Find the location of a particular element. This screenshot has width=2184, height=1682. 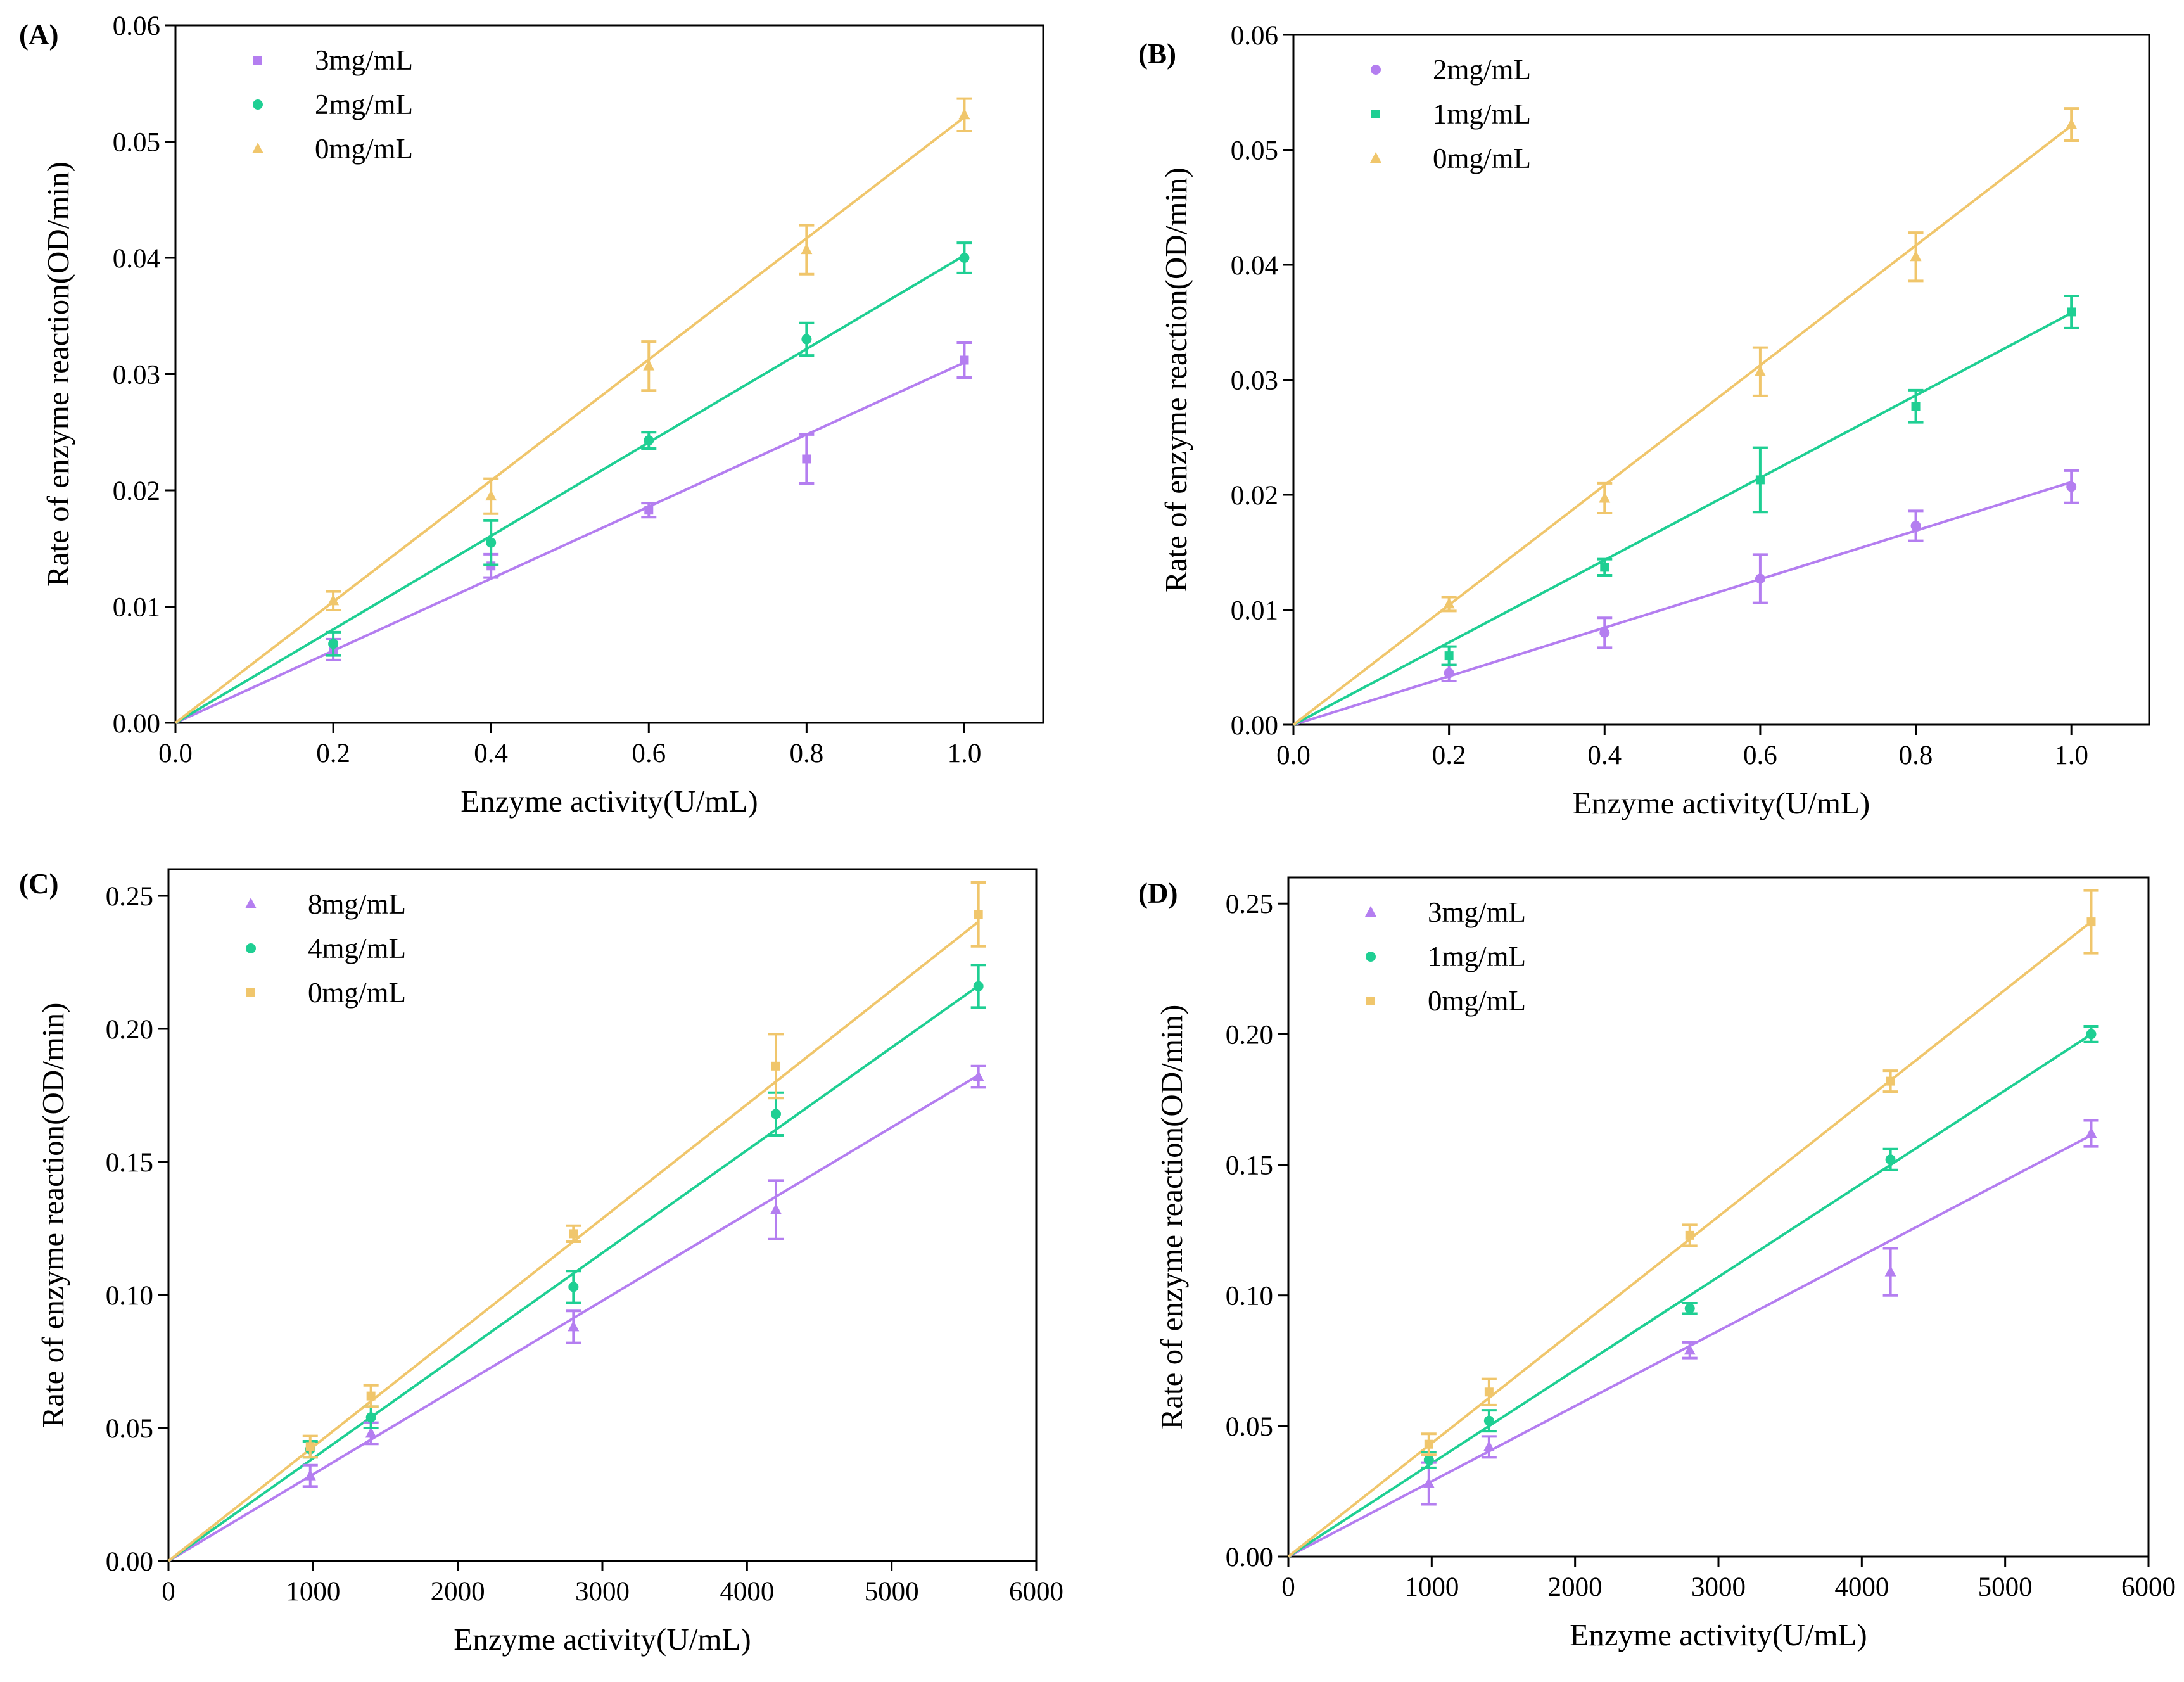

y-tick-label: 0.25 is located at coordinates (1249, 904).